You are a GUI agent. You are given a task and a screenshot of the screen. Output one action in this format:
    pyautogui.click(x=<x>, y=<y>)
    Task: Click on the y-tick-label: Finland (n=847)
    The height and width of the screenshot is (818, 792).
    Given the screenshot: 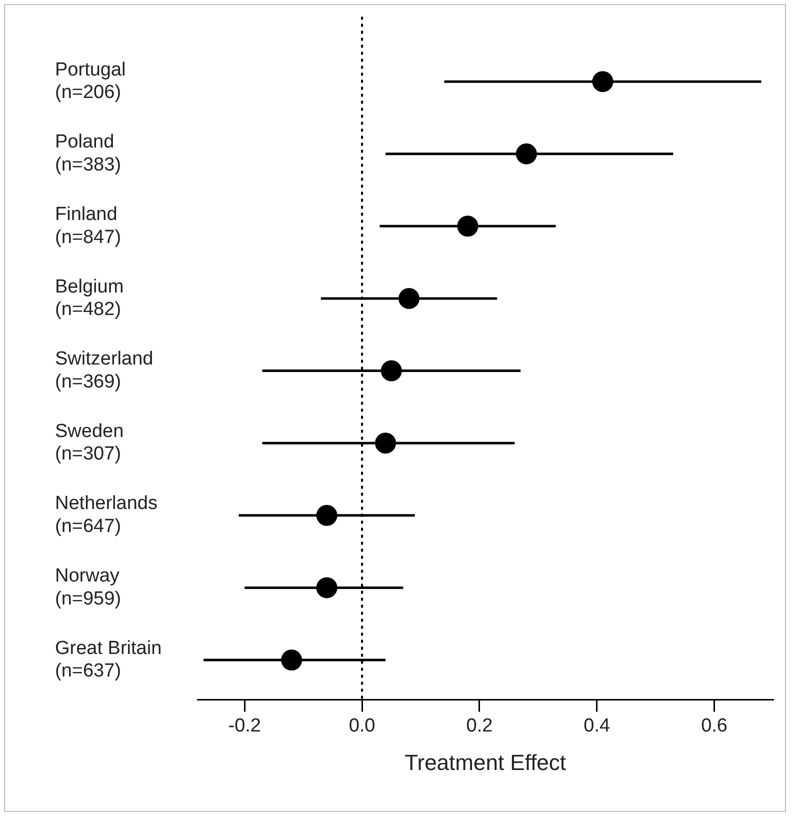 What is the action you would take?
    pyautogui.click(x=88, y=226)
    